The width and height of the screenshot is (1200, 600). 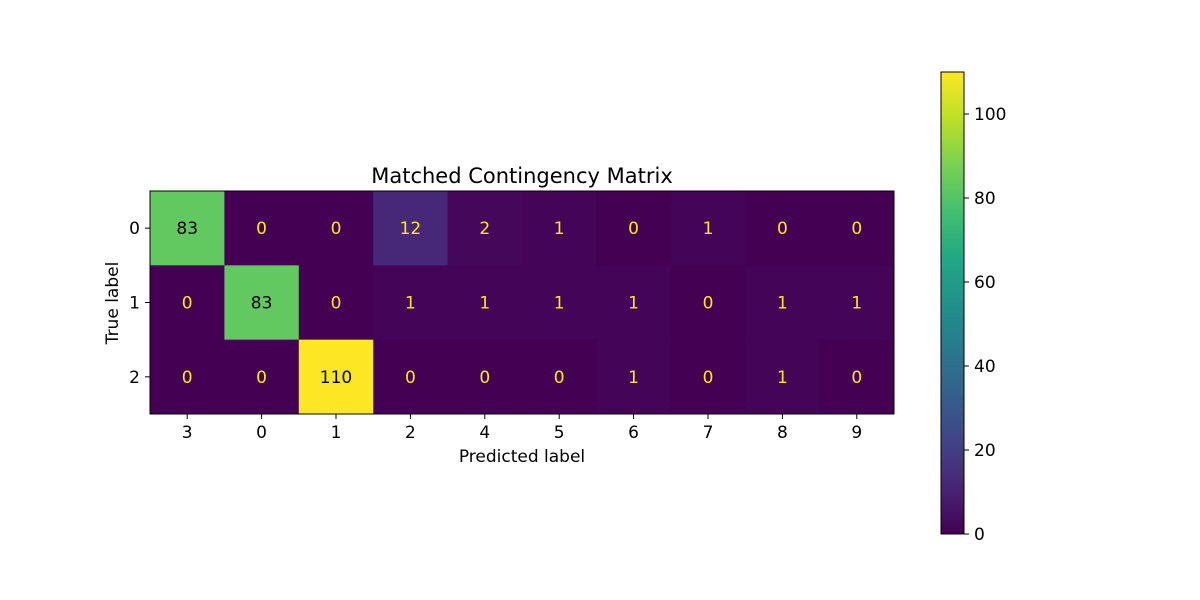 I want to click on y-axis-ticks: 0 1 2, so click(x=139, y=303).